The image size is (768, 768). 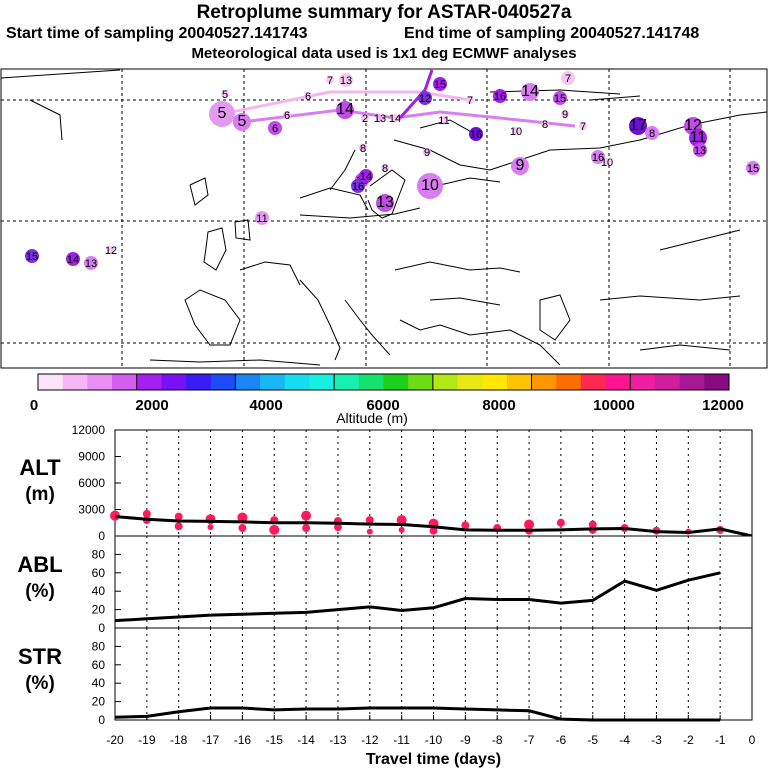 I want to click on x-tick-label: -19, so click(x=147, y=740).